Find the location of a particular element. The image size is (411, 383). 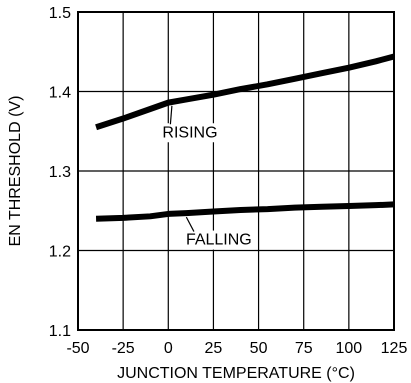

x-tick-label: 100 is located at coordinates (349, 348).